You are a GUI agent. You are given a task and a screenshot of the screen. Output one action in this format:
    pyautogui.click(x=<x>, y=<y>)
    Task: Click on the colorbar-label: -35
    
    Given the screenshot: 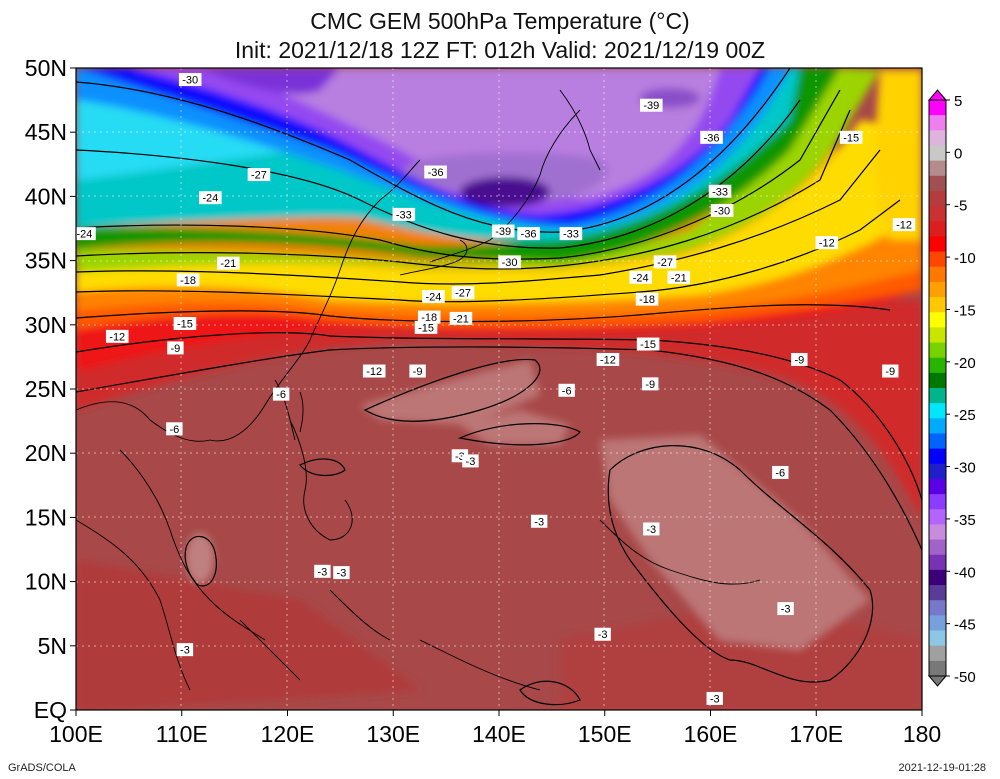 What is the action you would take?
    pyautogui.click(x=965, y=520)
    